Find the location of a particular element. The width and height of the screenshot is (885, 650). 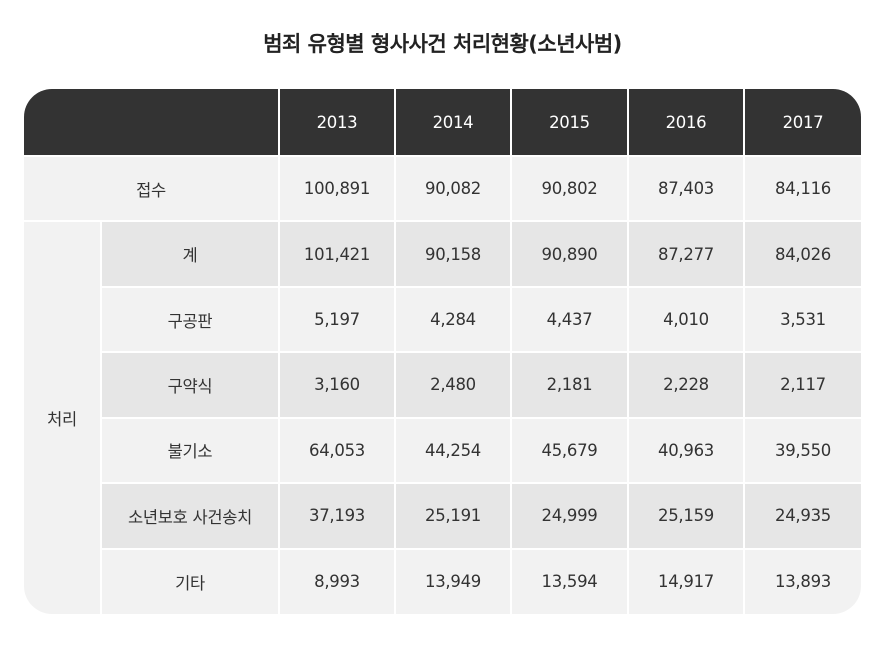

table-cell: 24,935 is located at coordinates (802, 515).